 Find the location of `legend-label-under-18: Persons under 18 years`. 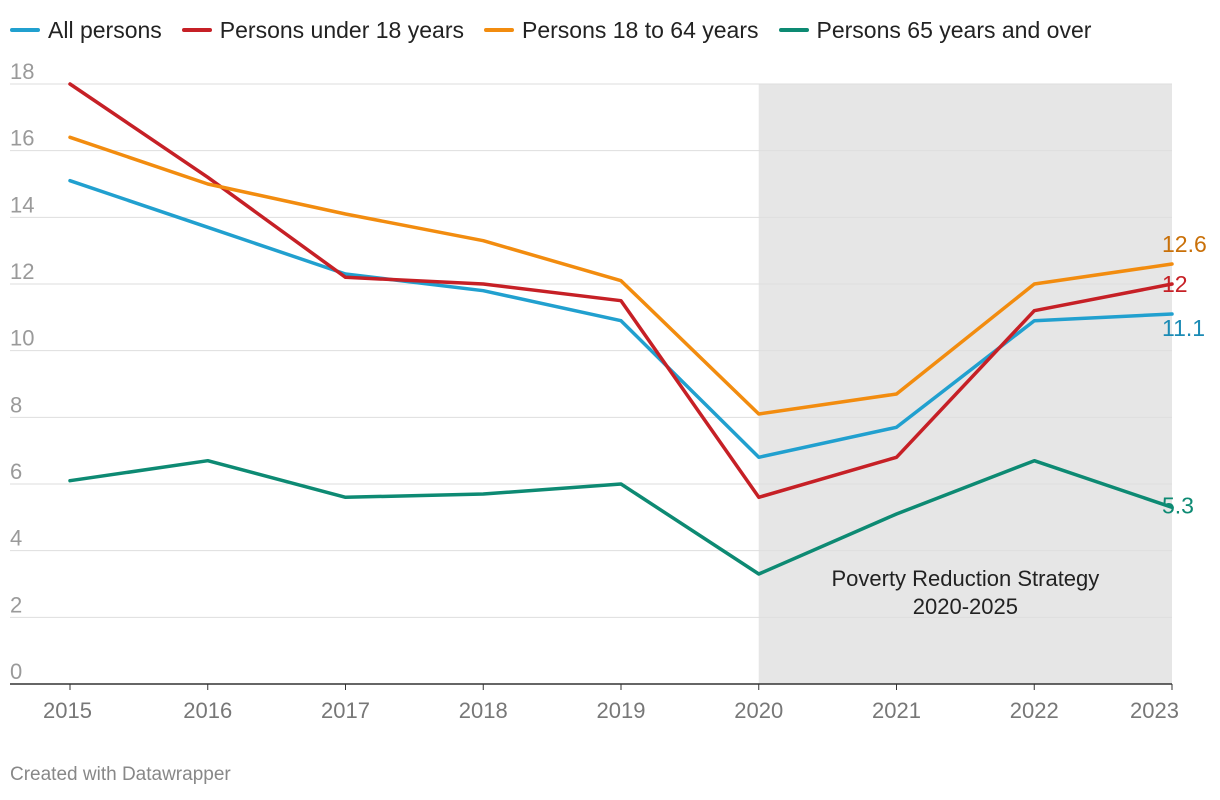

legend-label-under-18: Persons under 18 years is located at coordinates (341, 29).